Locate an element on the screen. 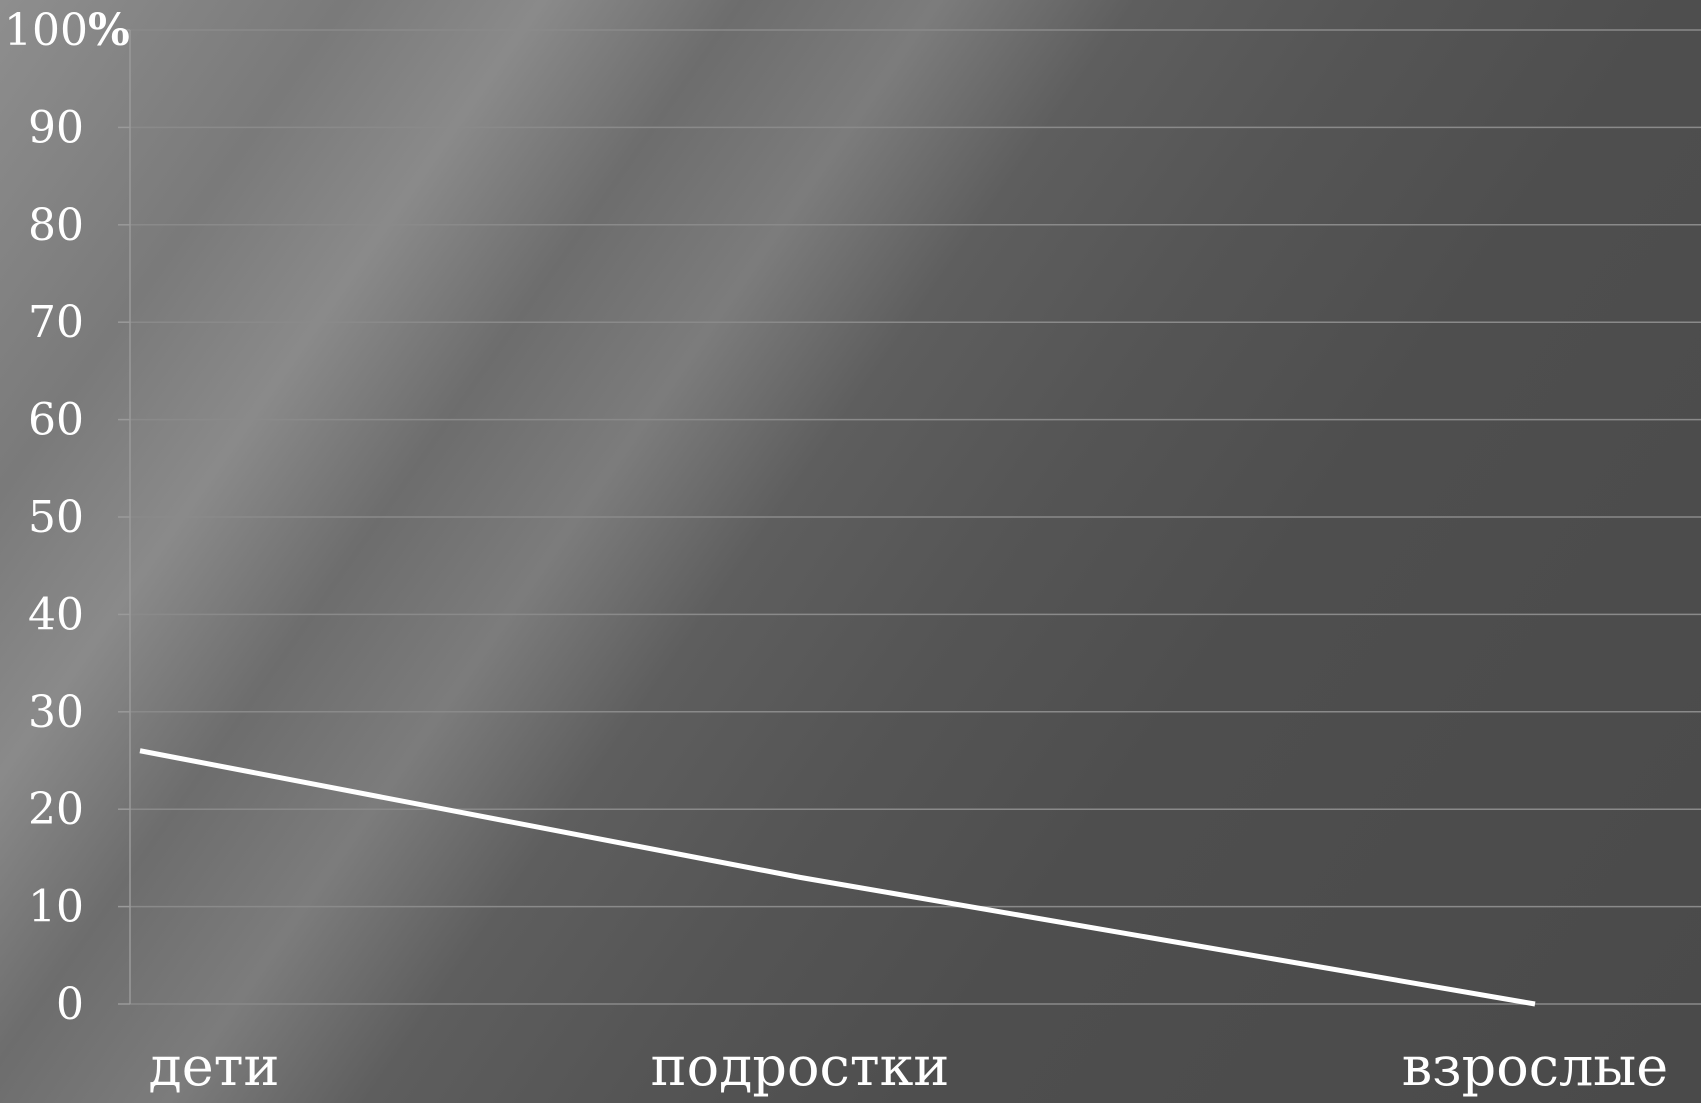  y-tick-label: 0 is located at coordinates (70, 1004).